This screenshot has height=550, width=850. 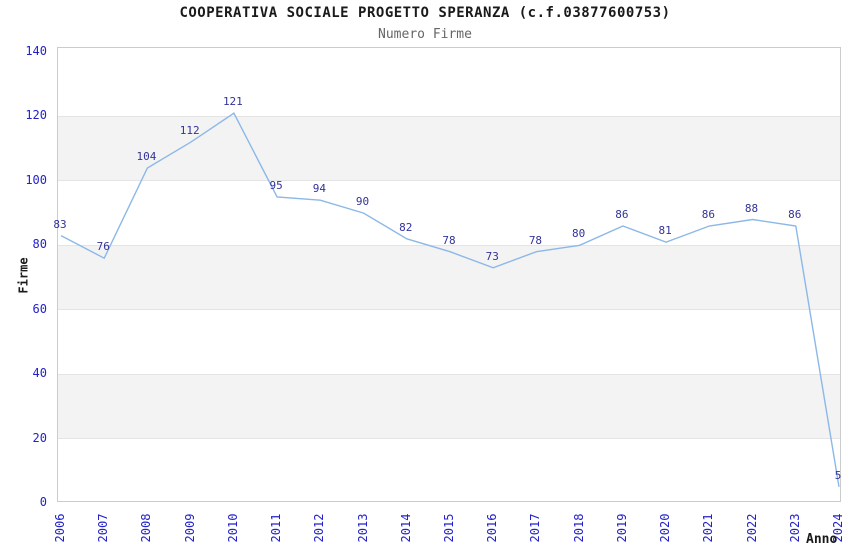 What do you see at coordinates (492, 256) in the screenshot?
I see `data-point-label: 73` at bounding box center [492, 256].